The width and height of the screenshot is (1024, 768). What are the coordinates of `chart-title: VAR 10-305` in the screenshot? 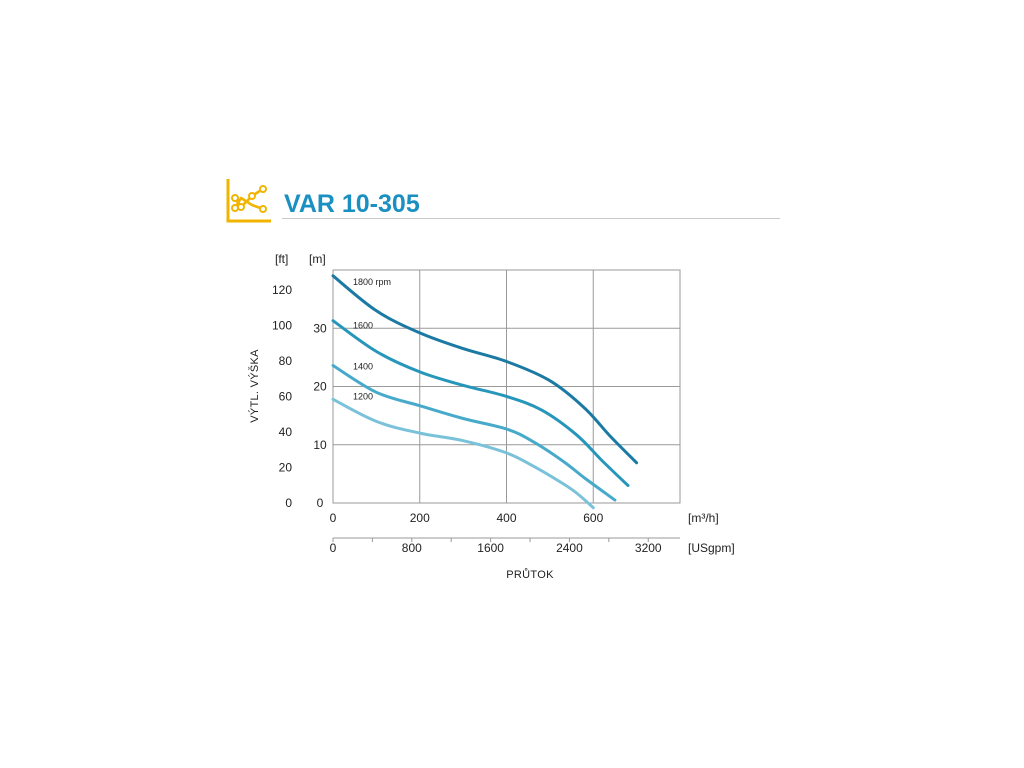 It's located at (352, 204).